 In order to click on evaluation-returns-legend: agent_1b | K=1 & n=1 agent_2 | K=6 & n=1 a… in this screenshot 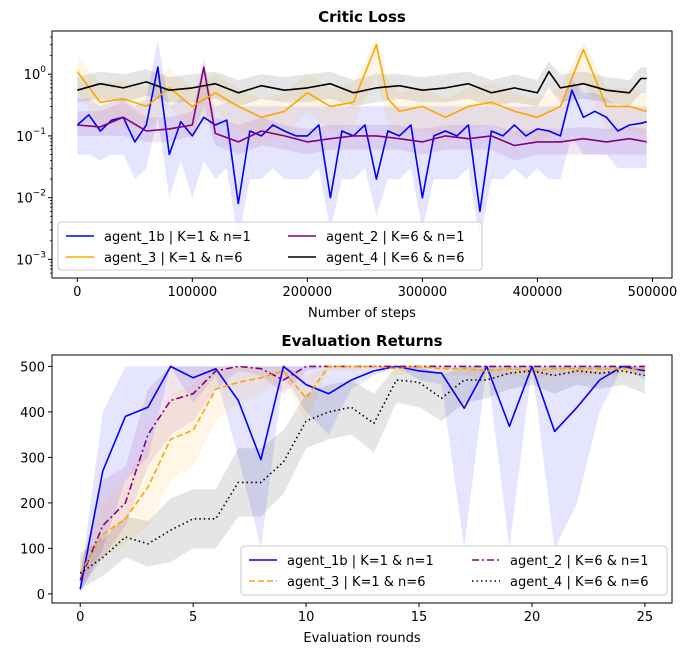, I will do `click(454, 570)`.